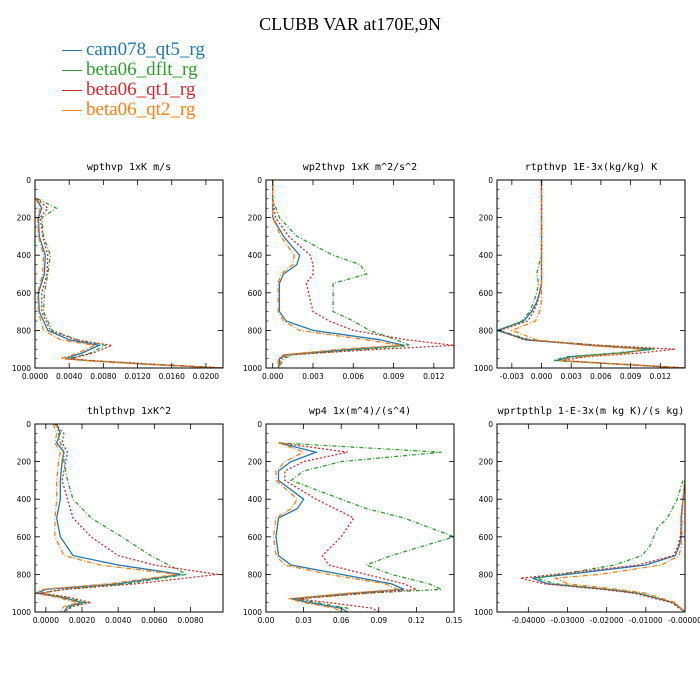 The image size is (700, 700). I want to click on x-tick-label: 0.012, so click(661, 376).